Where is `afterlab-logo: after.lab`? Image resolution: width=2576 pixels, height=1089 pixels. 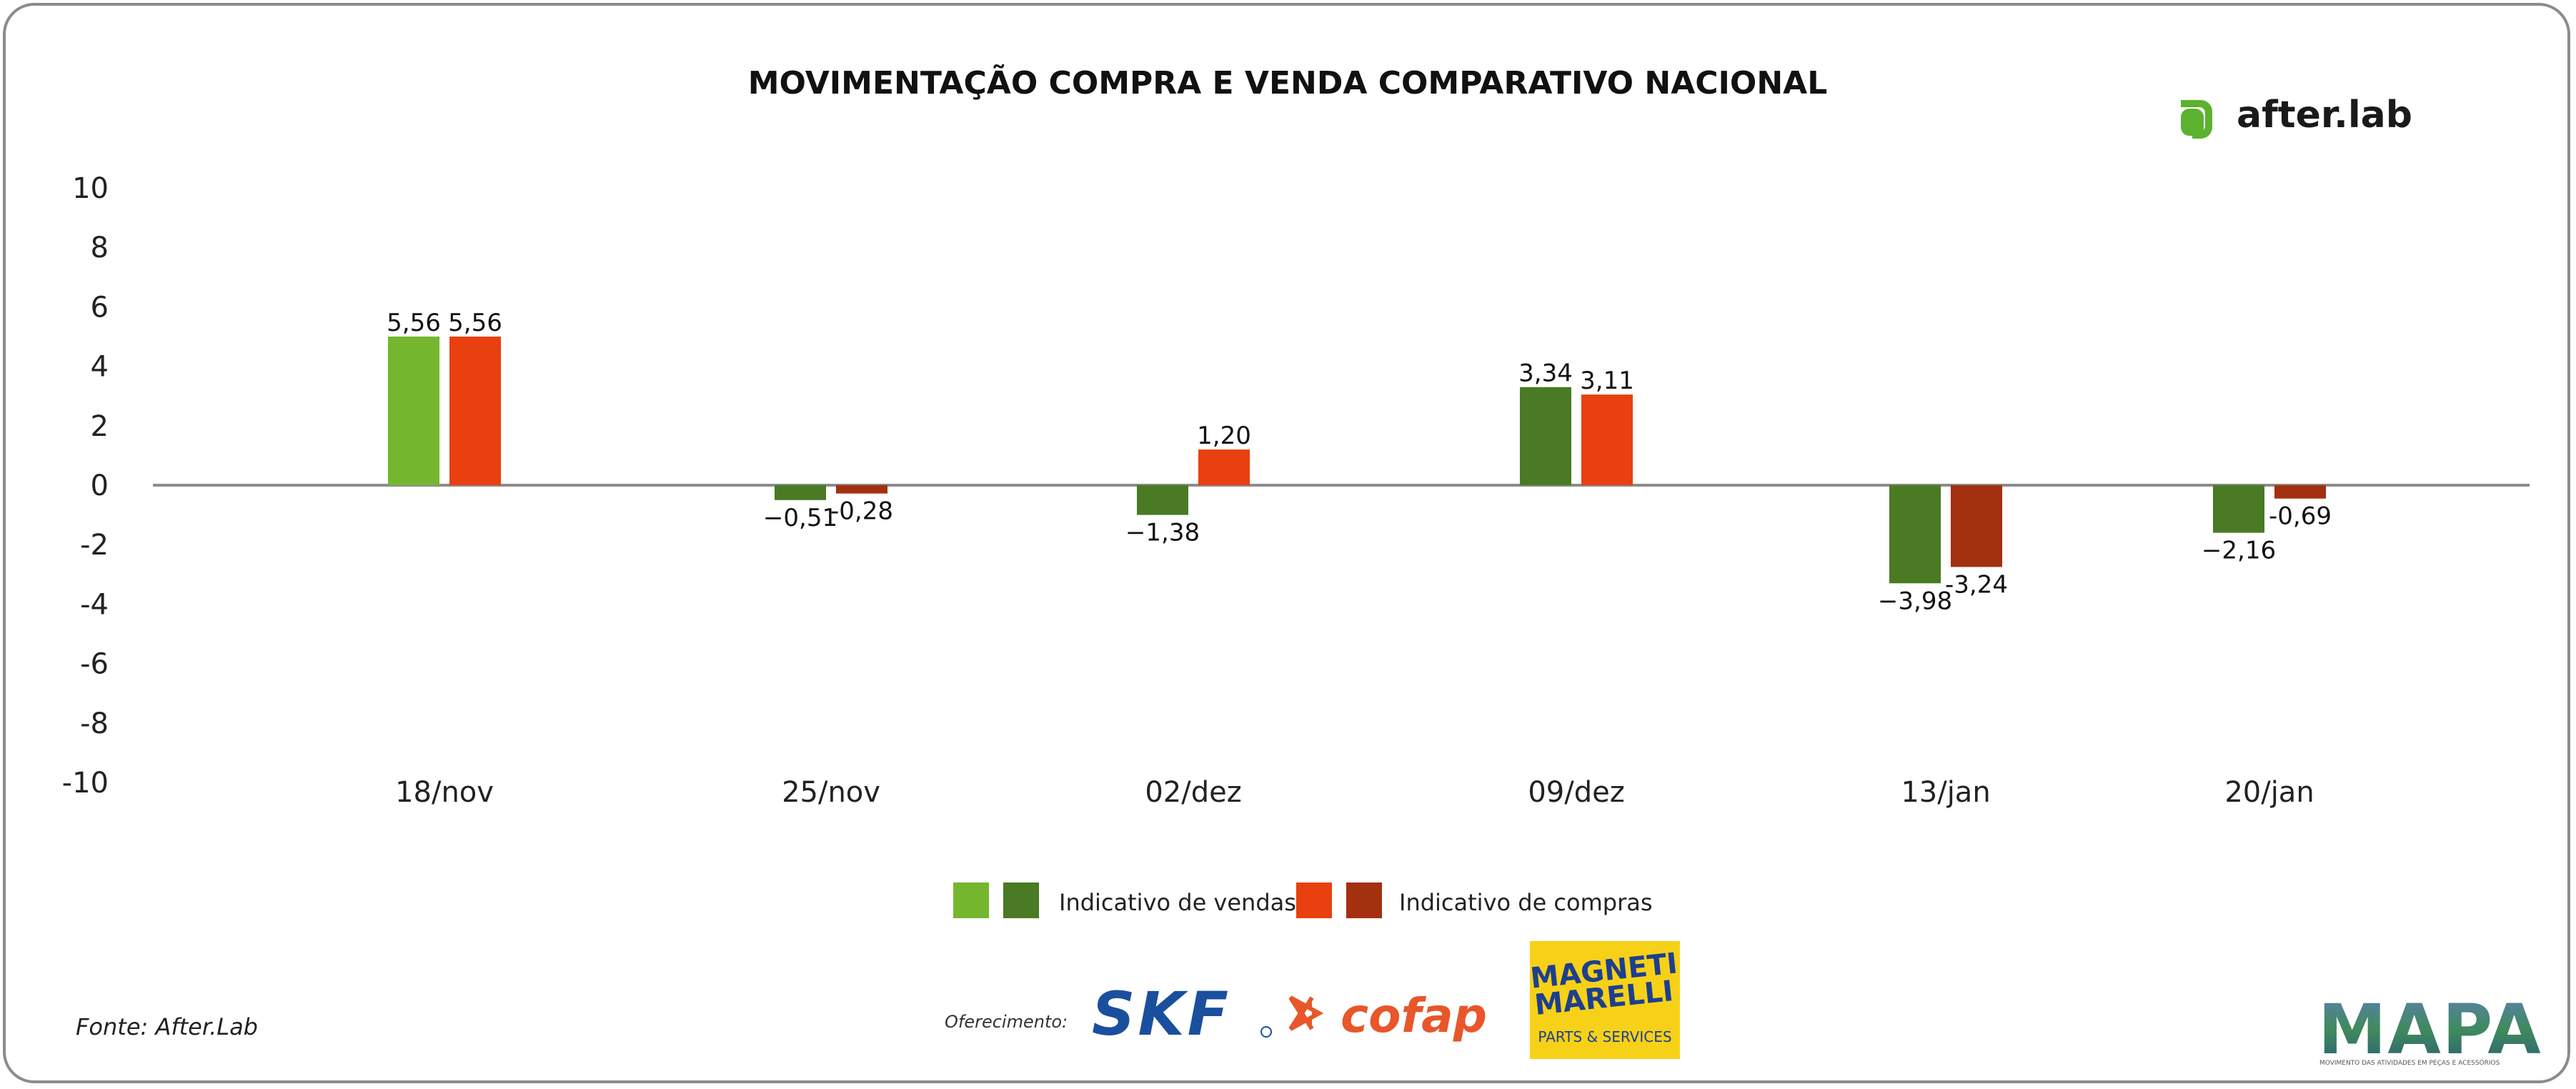
afterlab-logo: after.lab is located at coordinates (2296, 116).